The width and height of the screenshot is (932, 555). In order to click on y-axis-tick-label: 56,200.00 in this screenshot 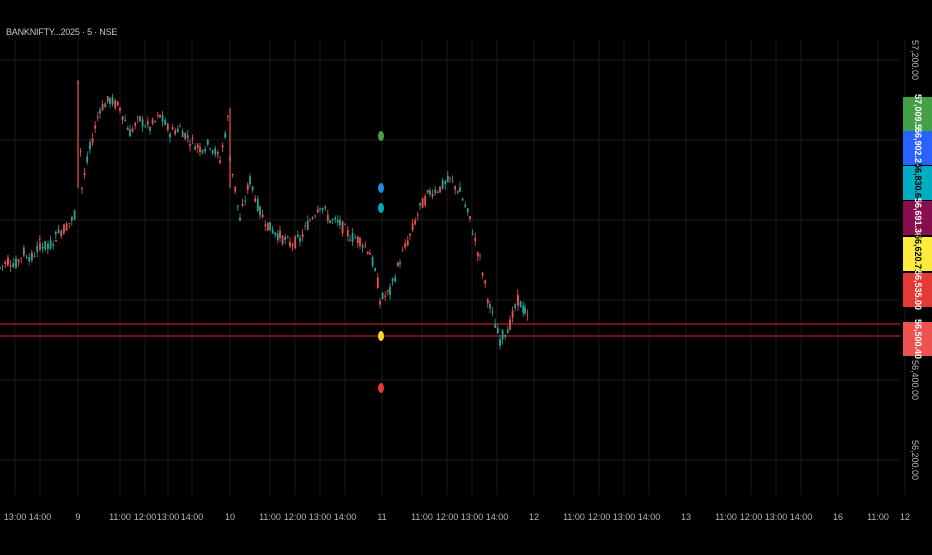, I will do `click(915, 460)`.